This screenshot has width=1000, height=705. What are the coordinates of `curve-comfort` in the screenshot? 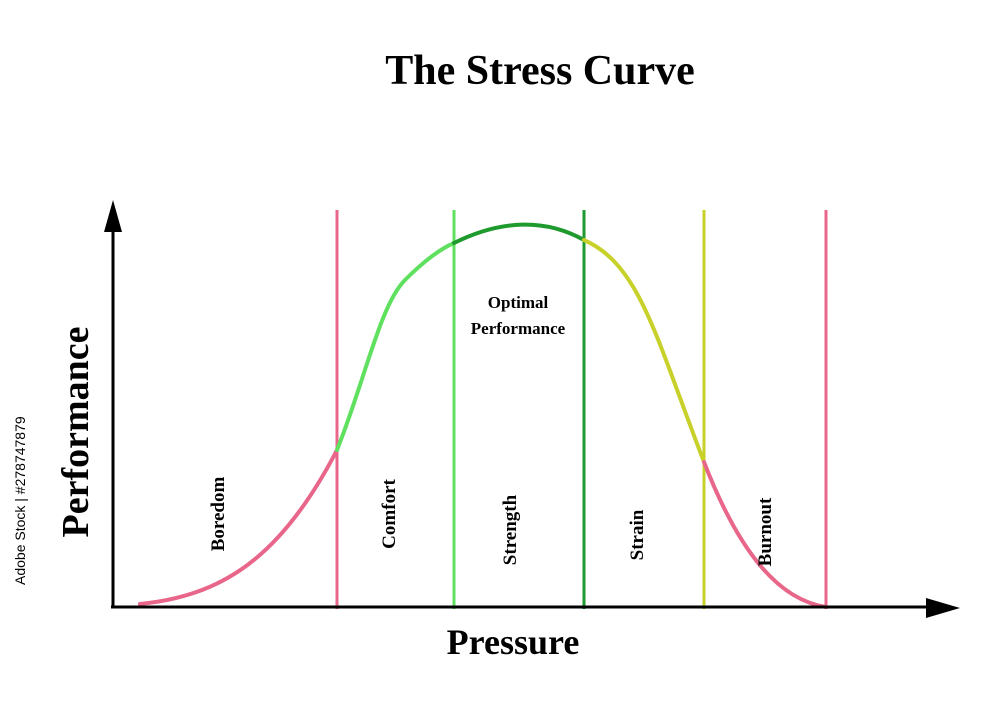 It's located at (395, 346).